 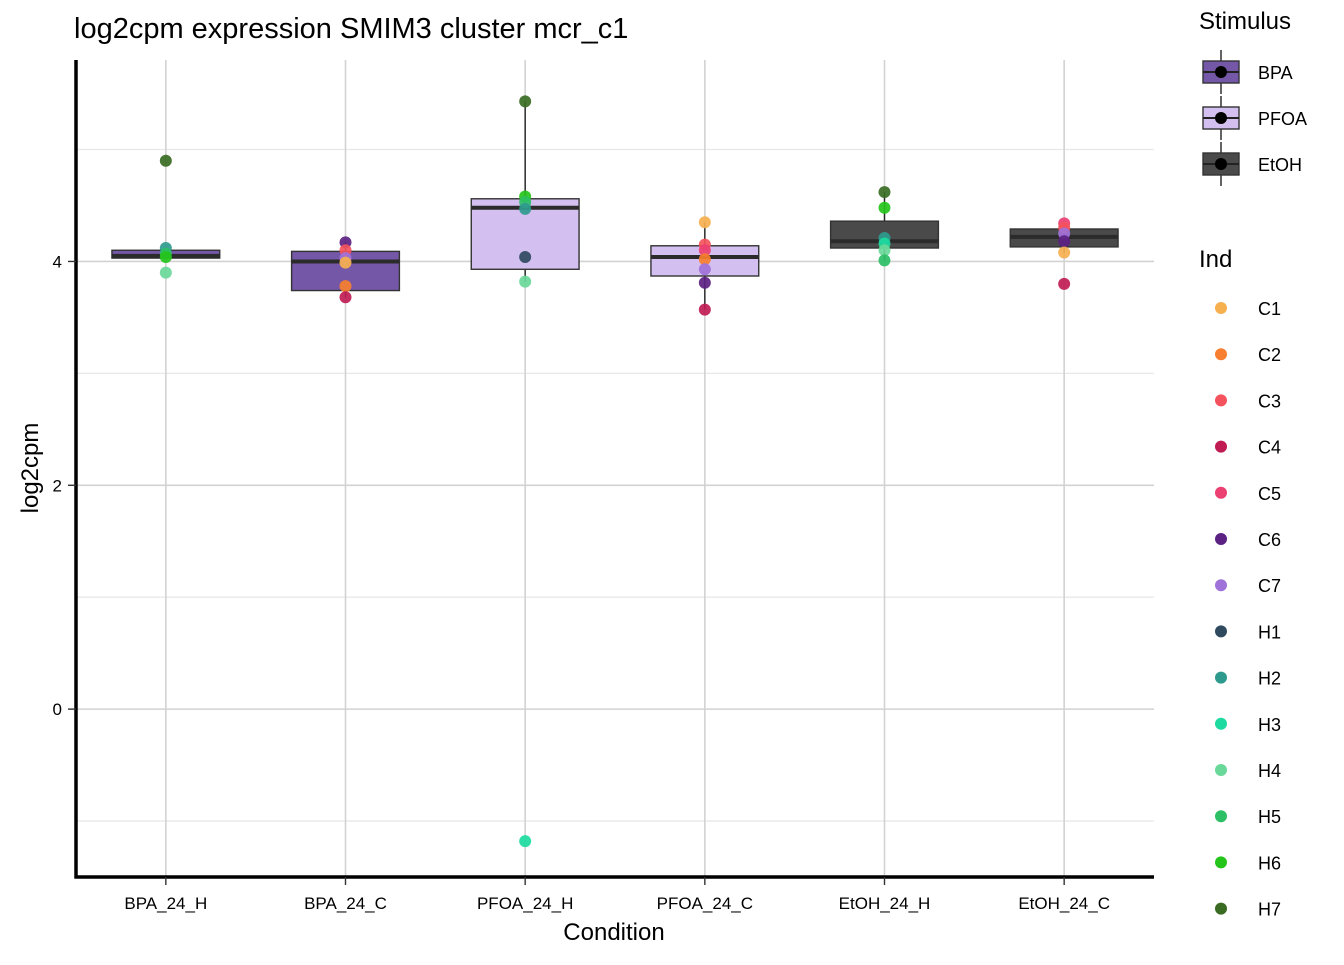 I want to click on legend-ind-item: H2, so click(x=1248, y=679).